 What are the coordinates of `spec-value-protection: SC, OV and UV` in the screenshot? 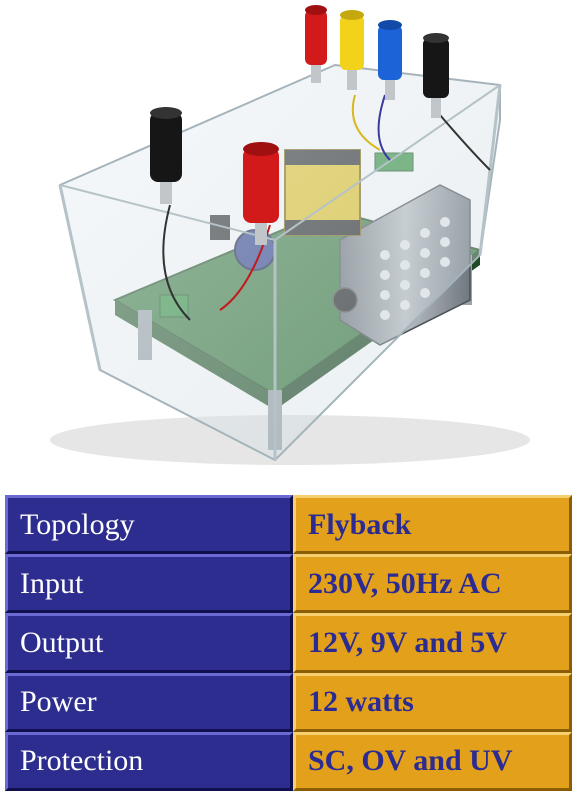 It's located at (432, 761).